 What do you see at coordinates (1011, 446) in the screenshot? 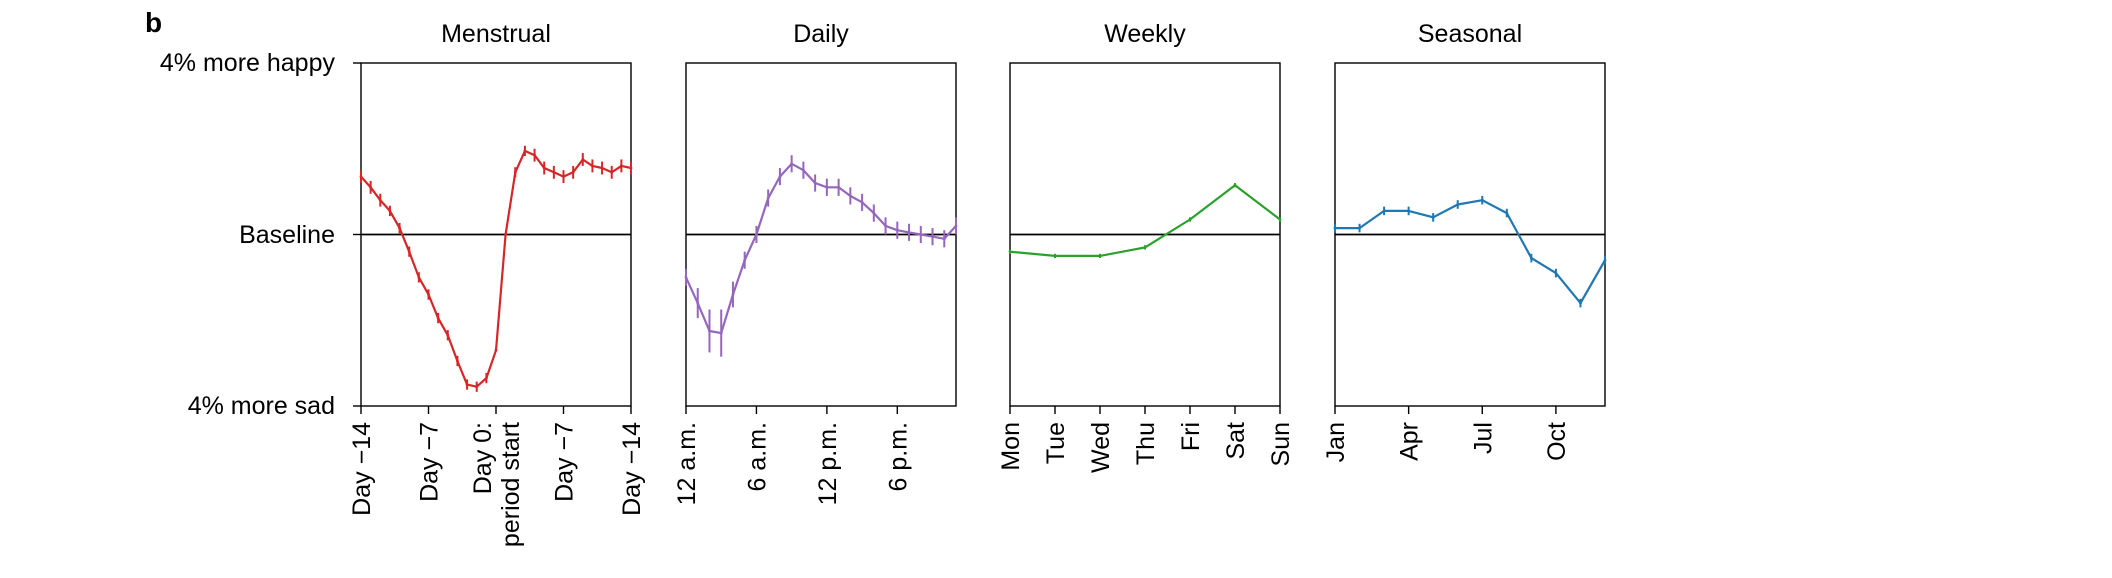
I see `weekly-x-tick-label-0: Mon` at bounding box center [1011, 446].